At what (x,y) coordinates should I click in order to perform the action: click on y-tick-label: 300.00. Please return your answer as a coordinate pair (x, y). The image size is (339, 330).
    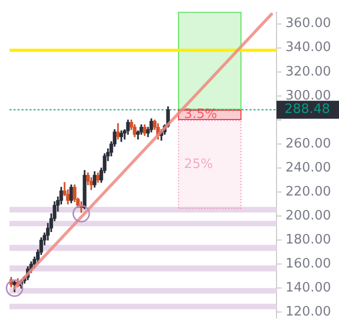
    Looking at the image, I should click on (309, 96).